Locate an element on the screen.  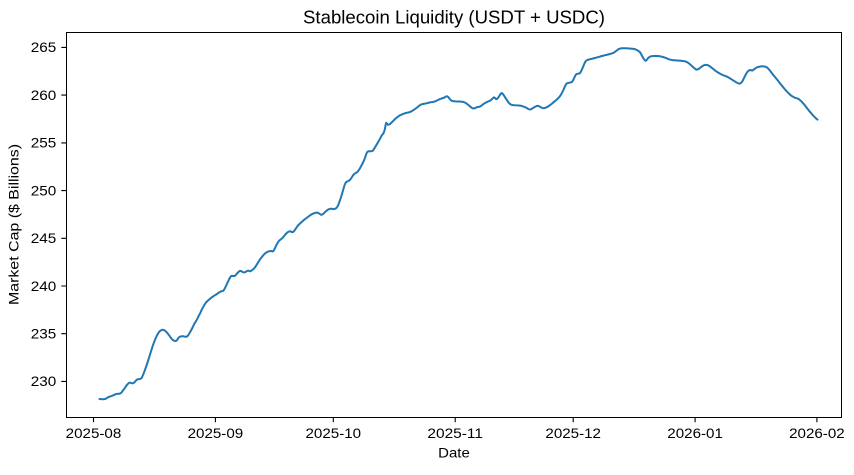
svg-text:Stablecoin Liquidity (USDT + U: Stablecoin Liquidity (USDT + USDC) is located at coordinates (454, 16).